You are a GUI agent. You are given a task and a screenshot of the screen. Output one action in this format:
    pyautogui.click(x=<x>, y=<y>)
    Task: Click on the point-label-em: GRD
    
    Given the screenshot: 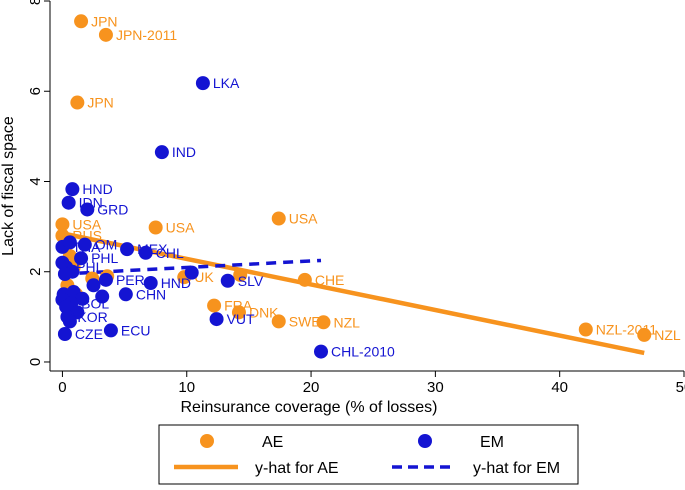 What is the action you would take?
    pyautogui.click(x=112, y=209)
    